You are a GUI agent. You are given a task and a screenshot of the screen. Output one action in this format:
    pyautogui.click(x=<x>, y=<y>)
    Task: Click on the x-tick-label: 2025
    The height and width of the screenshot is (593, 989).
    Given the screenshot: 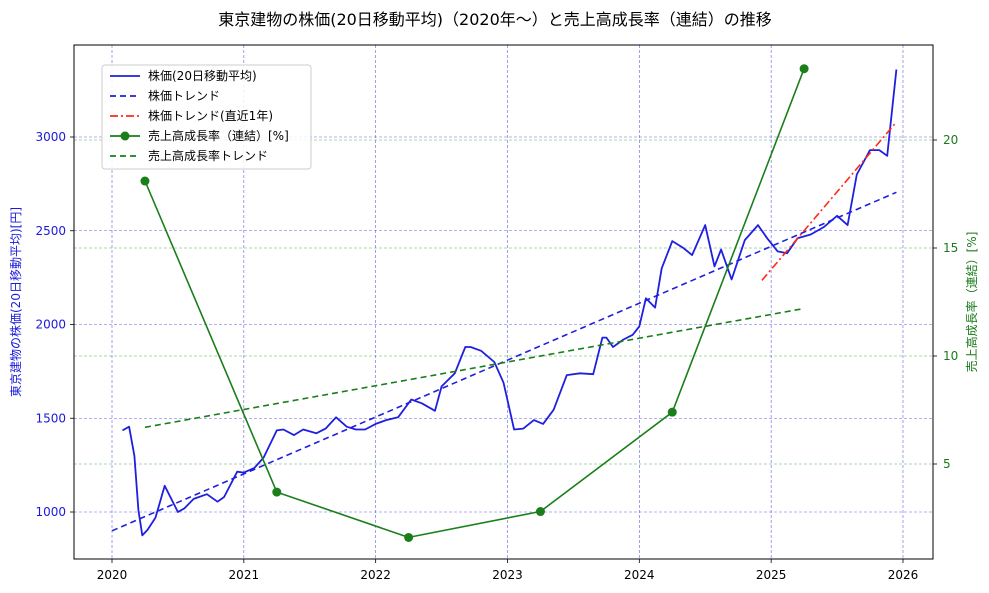 What is the action you would take?
    pyautogui.click(x=771, y=575)
    